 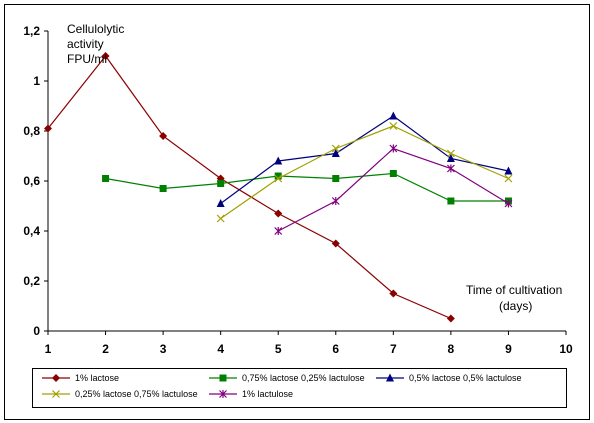 What do you see at coordinates (451, 349) in the screenshot?
I see `x-tick-label: 8` at bounding box center [451, 349].